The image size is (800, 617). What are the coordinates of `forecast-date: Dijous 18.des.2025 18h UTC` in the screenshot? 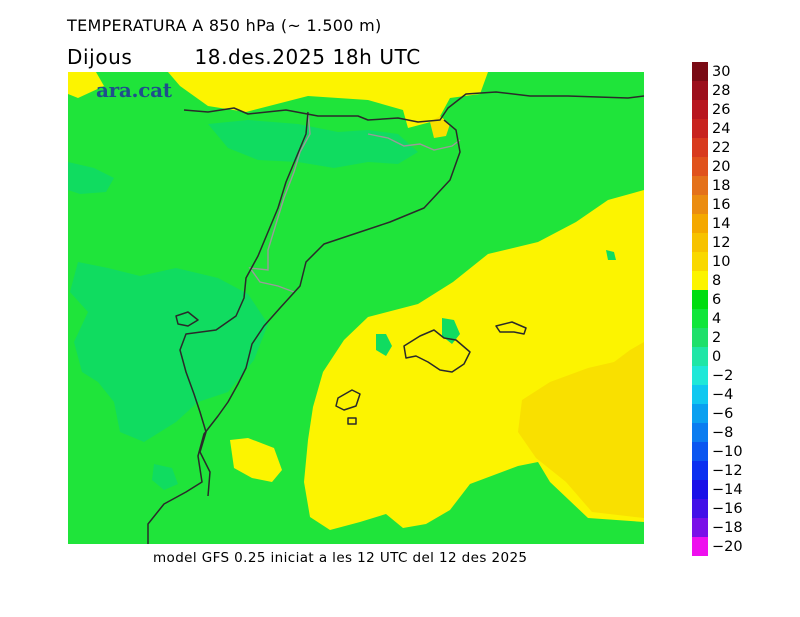 It's located at (244, 57).